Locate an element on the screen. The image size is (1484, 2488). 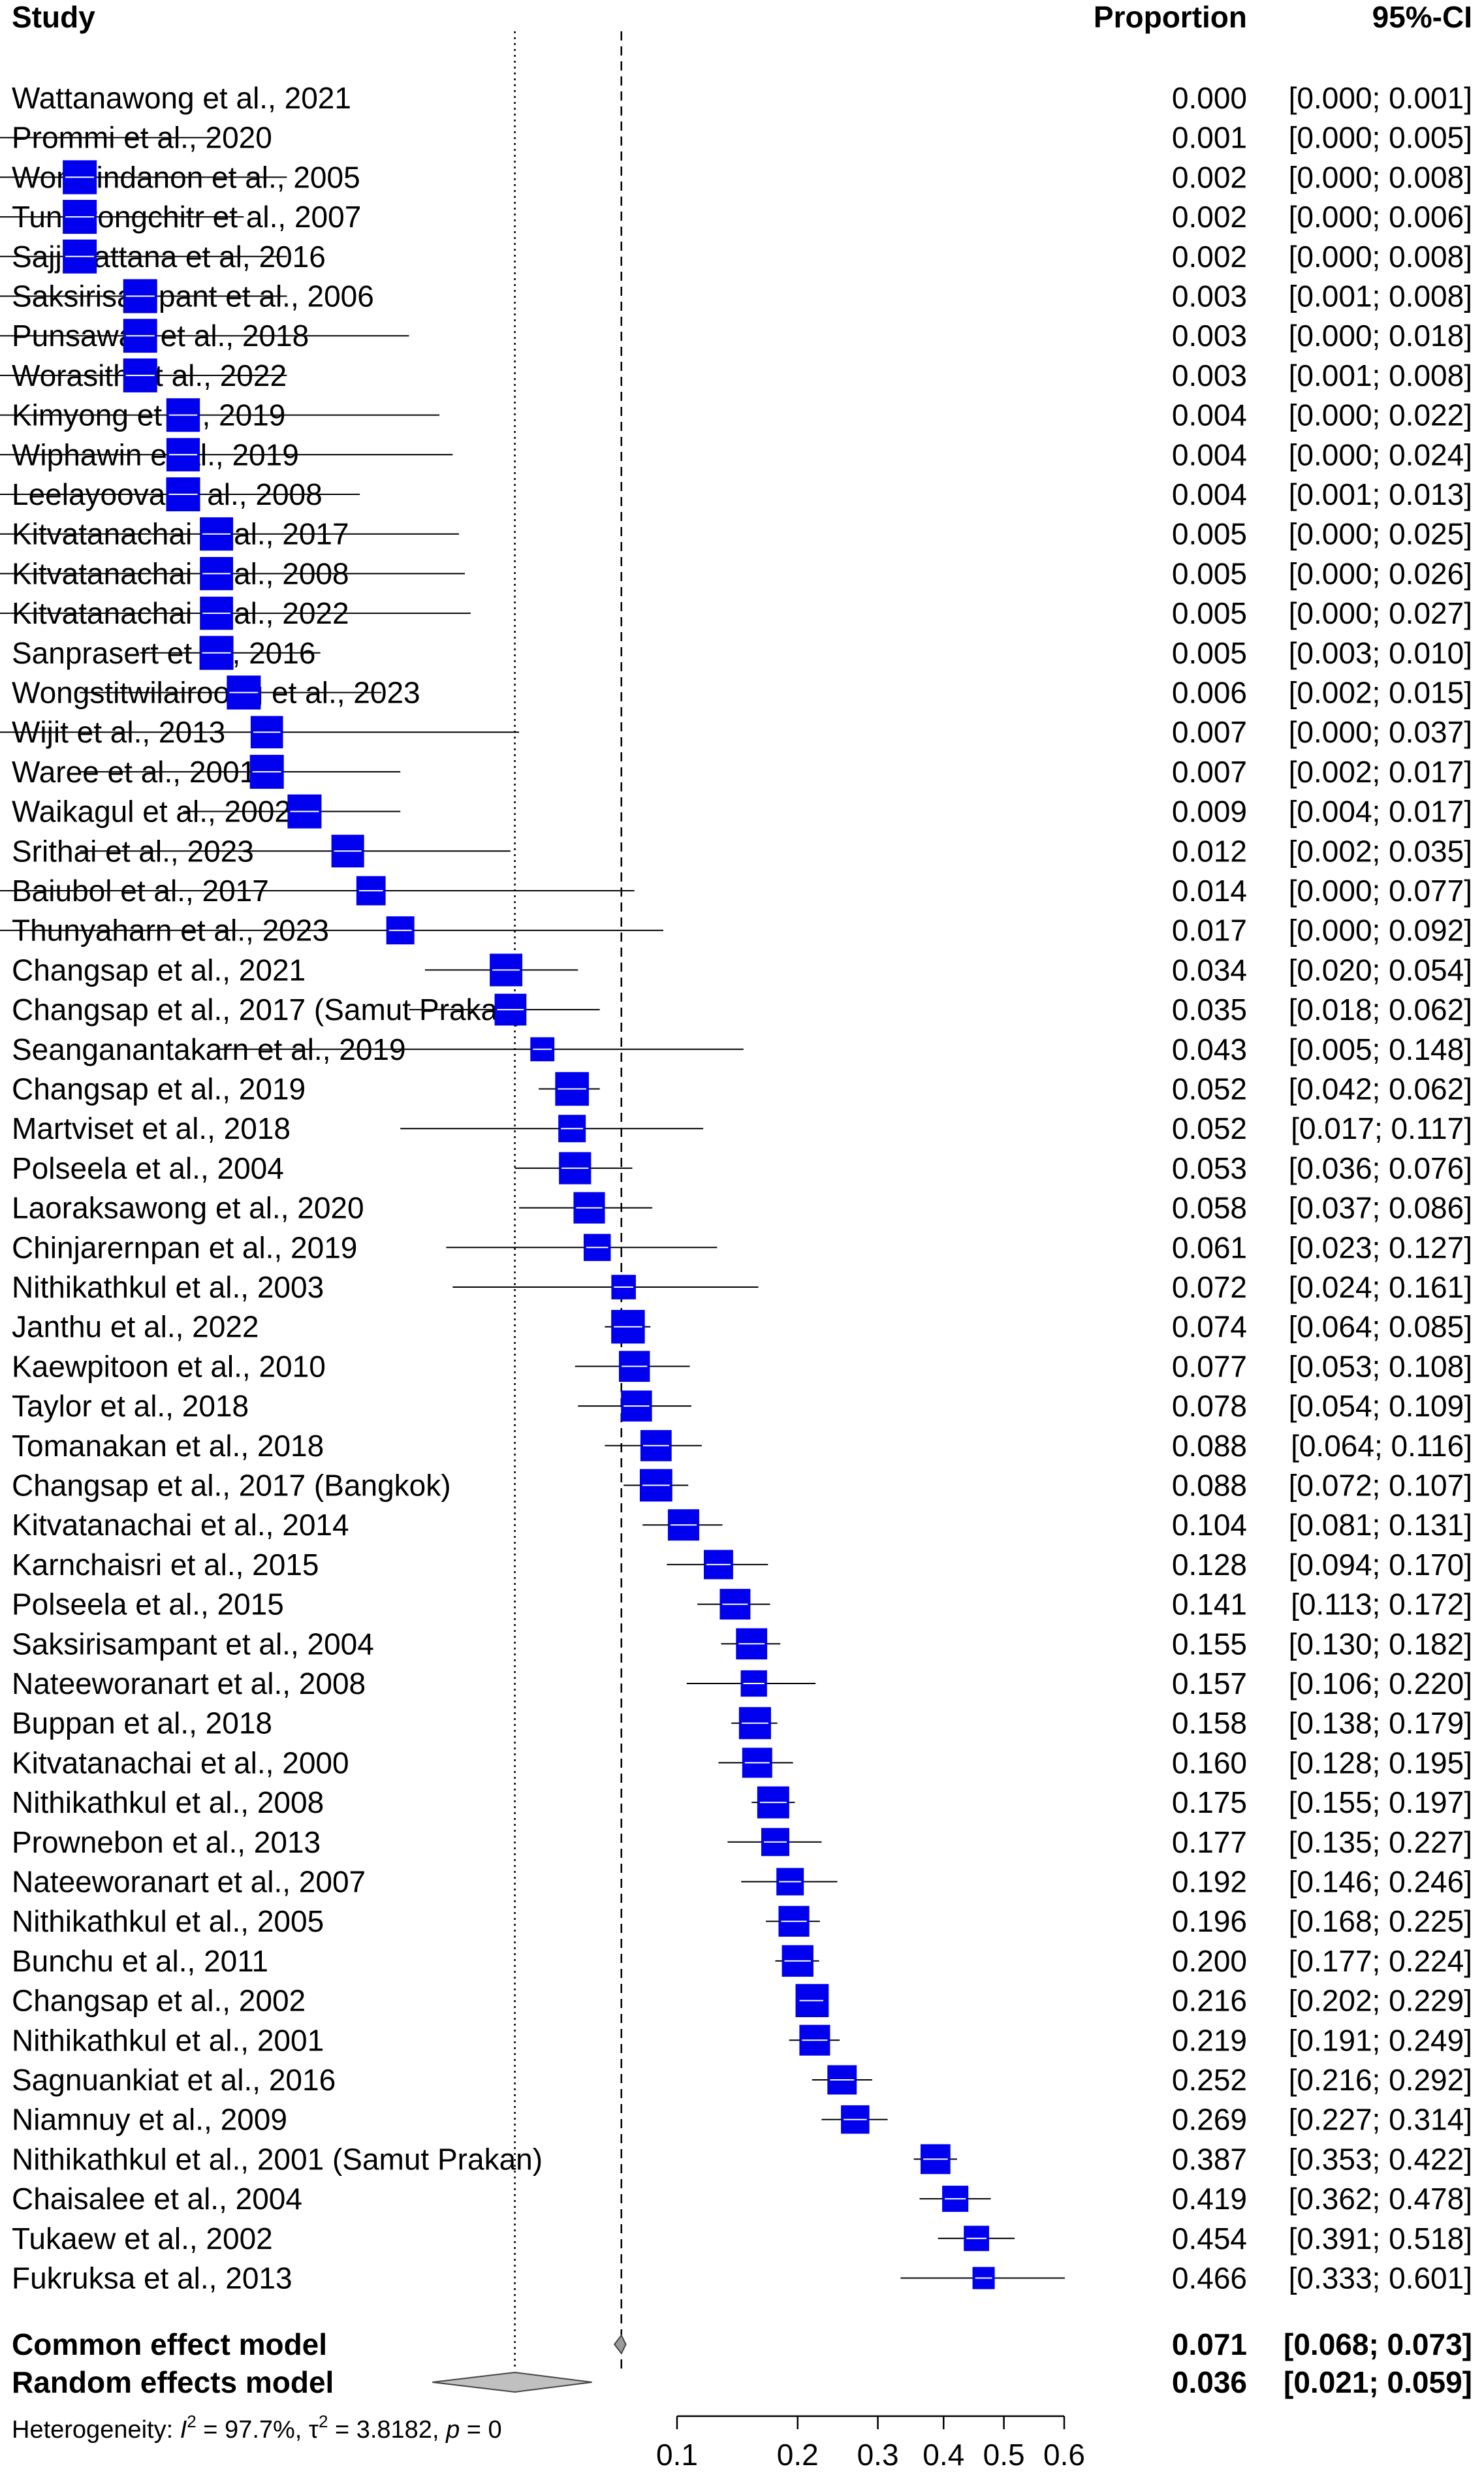
study-row: Changsap et al., 2021 0.034 [0.020; 0.054] is located at coordinates (742, 970).